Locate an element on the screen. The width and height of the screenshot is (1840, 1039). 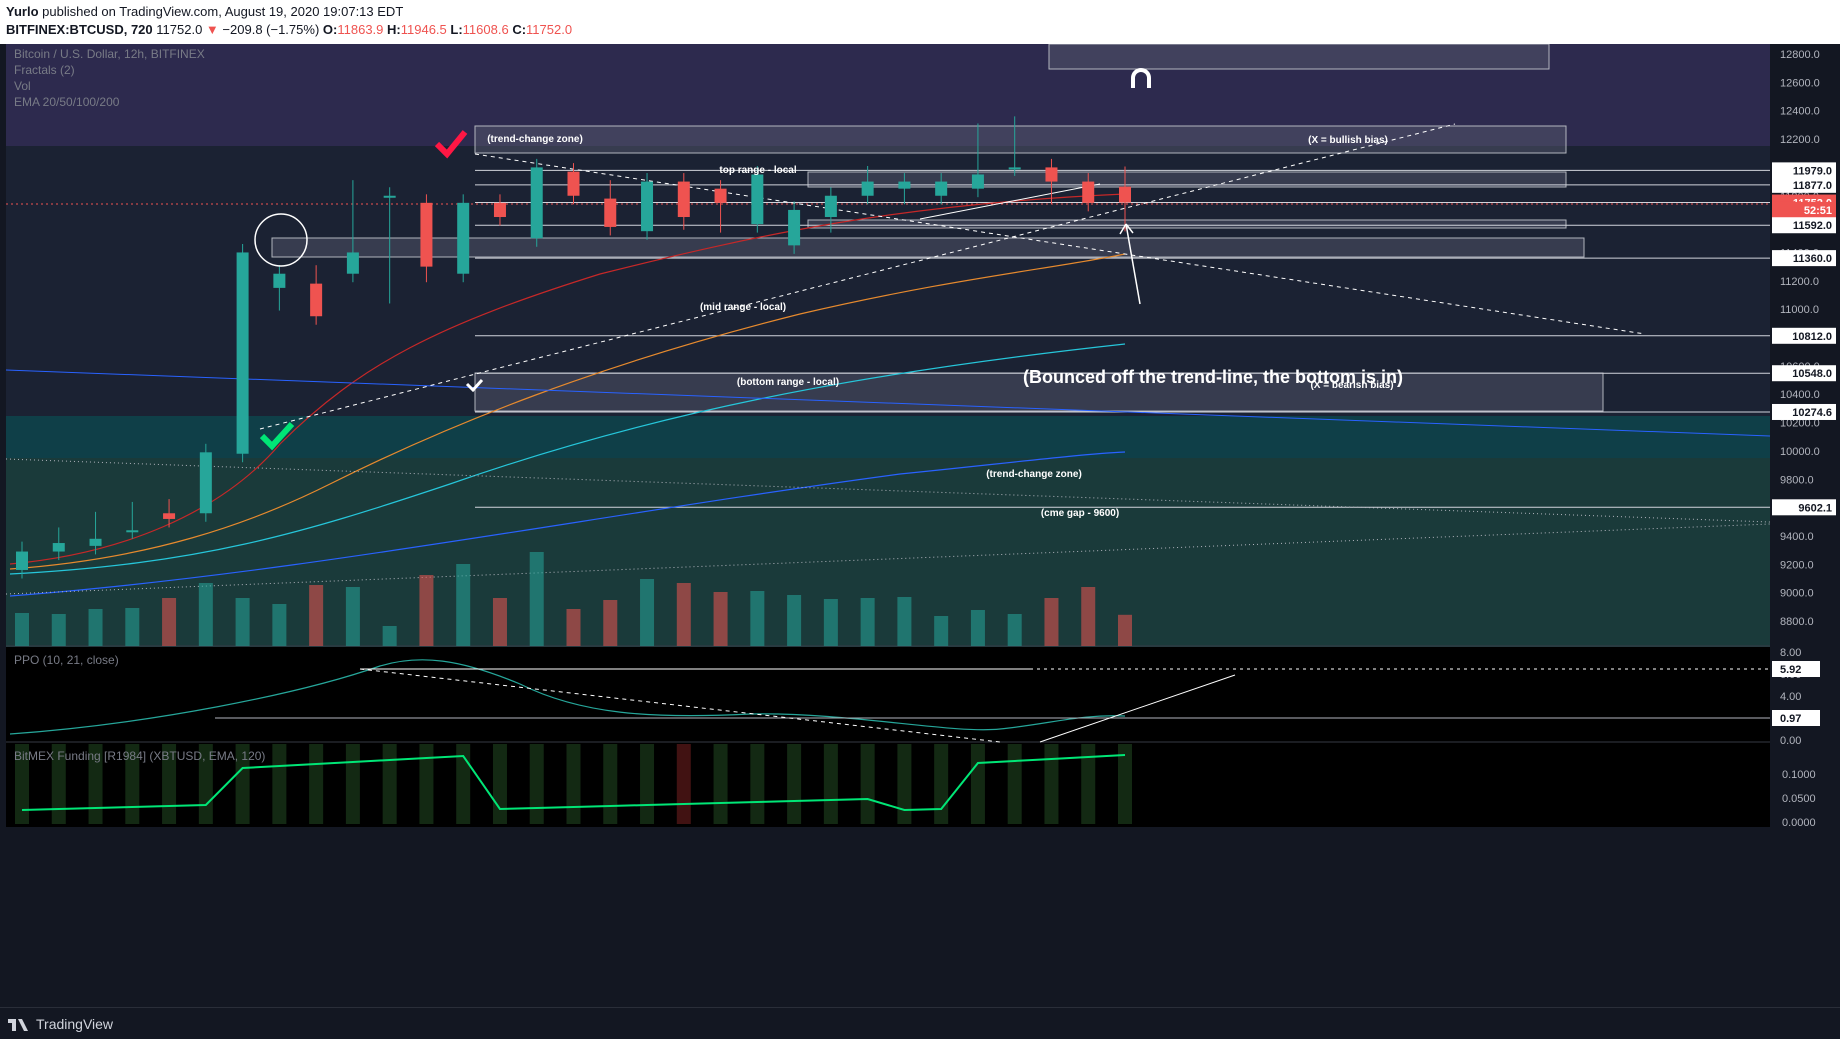
price-label: 11979.0 is located at coordinates (1812, 171).